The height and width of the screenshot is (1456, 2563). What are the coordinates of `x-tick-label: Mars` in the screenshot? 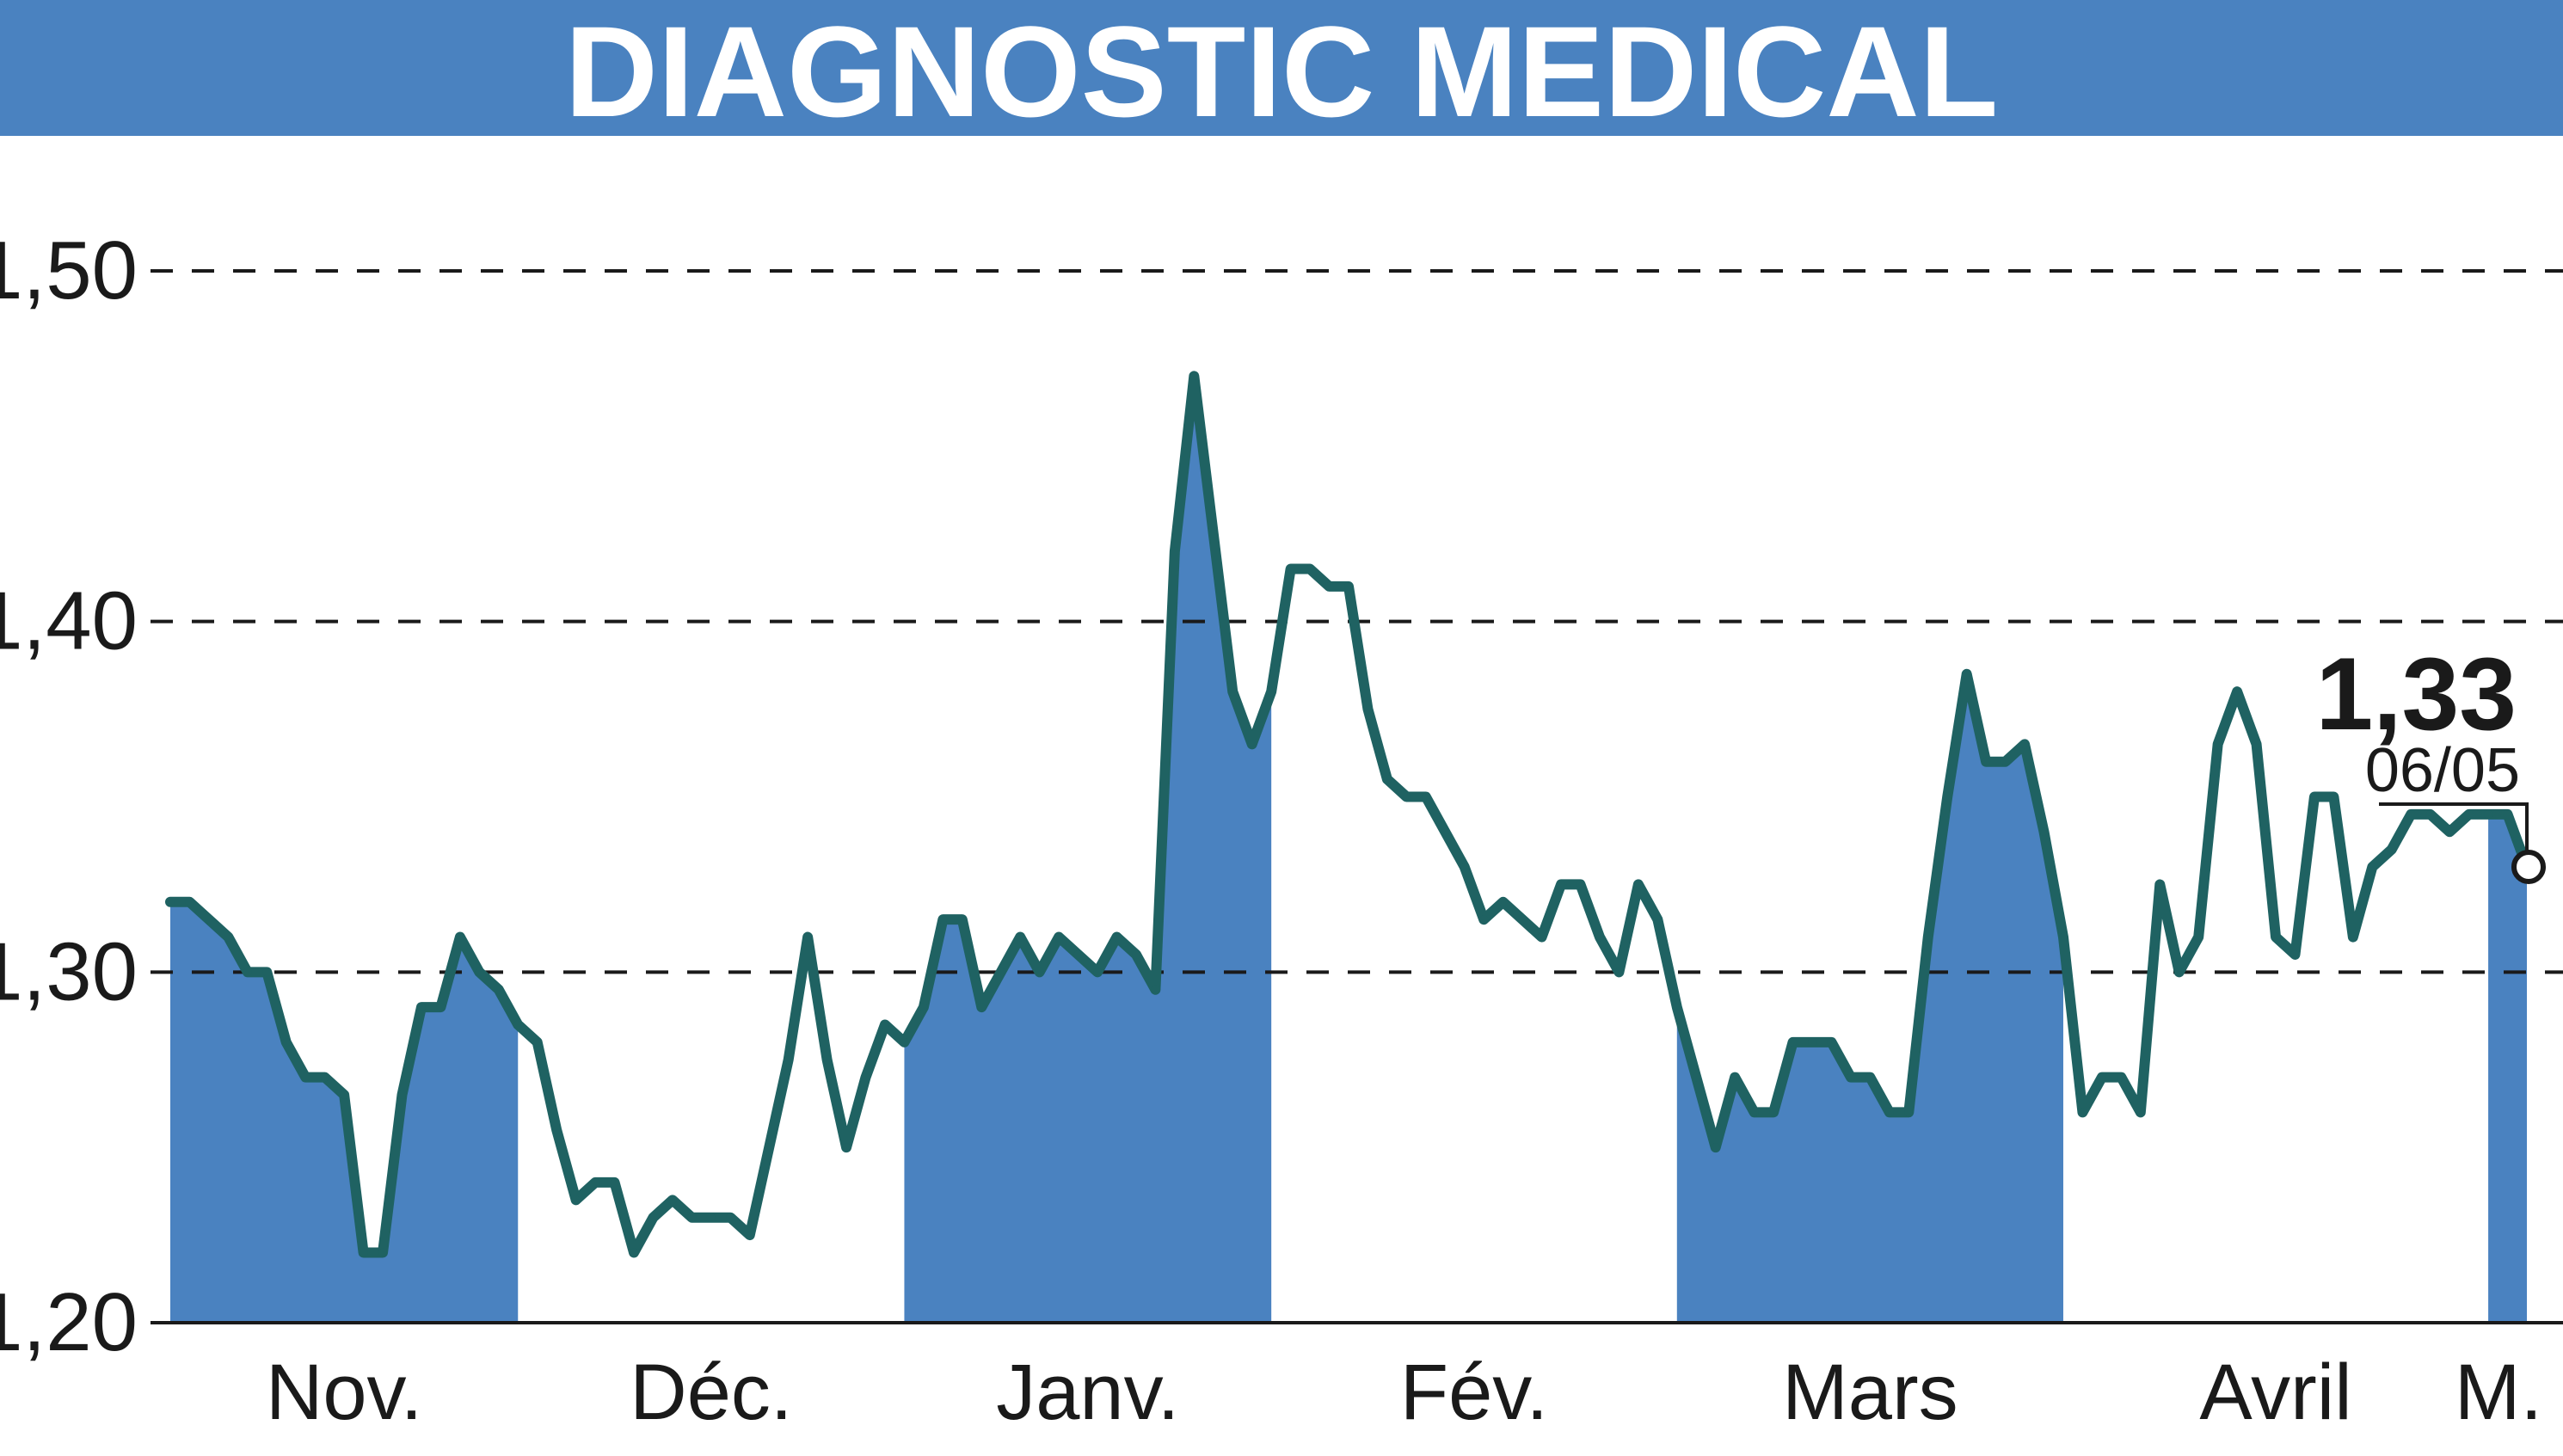 It's located at (1870, 1392).